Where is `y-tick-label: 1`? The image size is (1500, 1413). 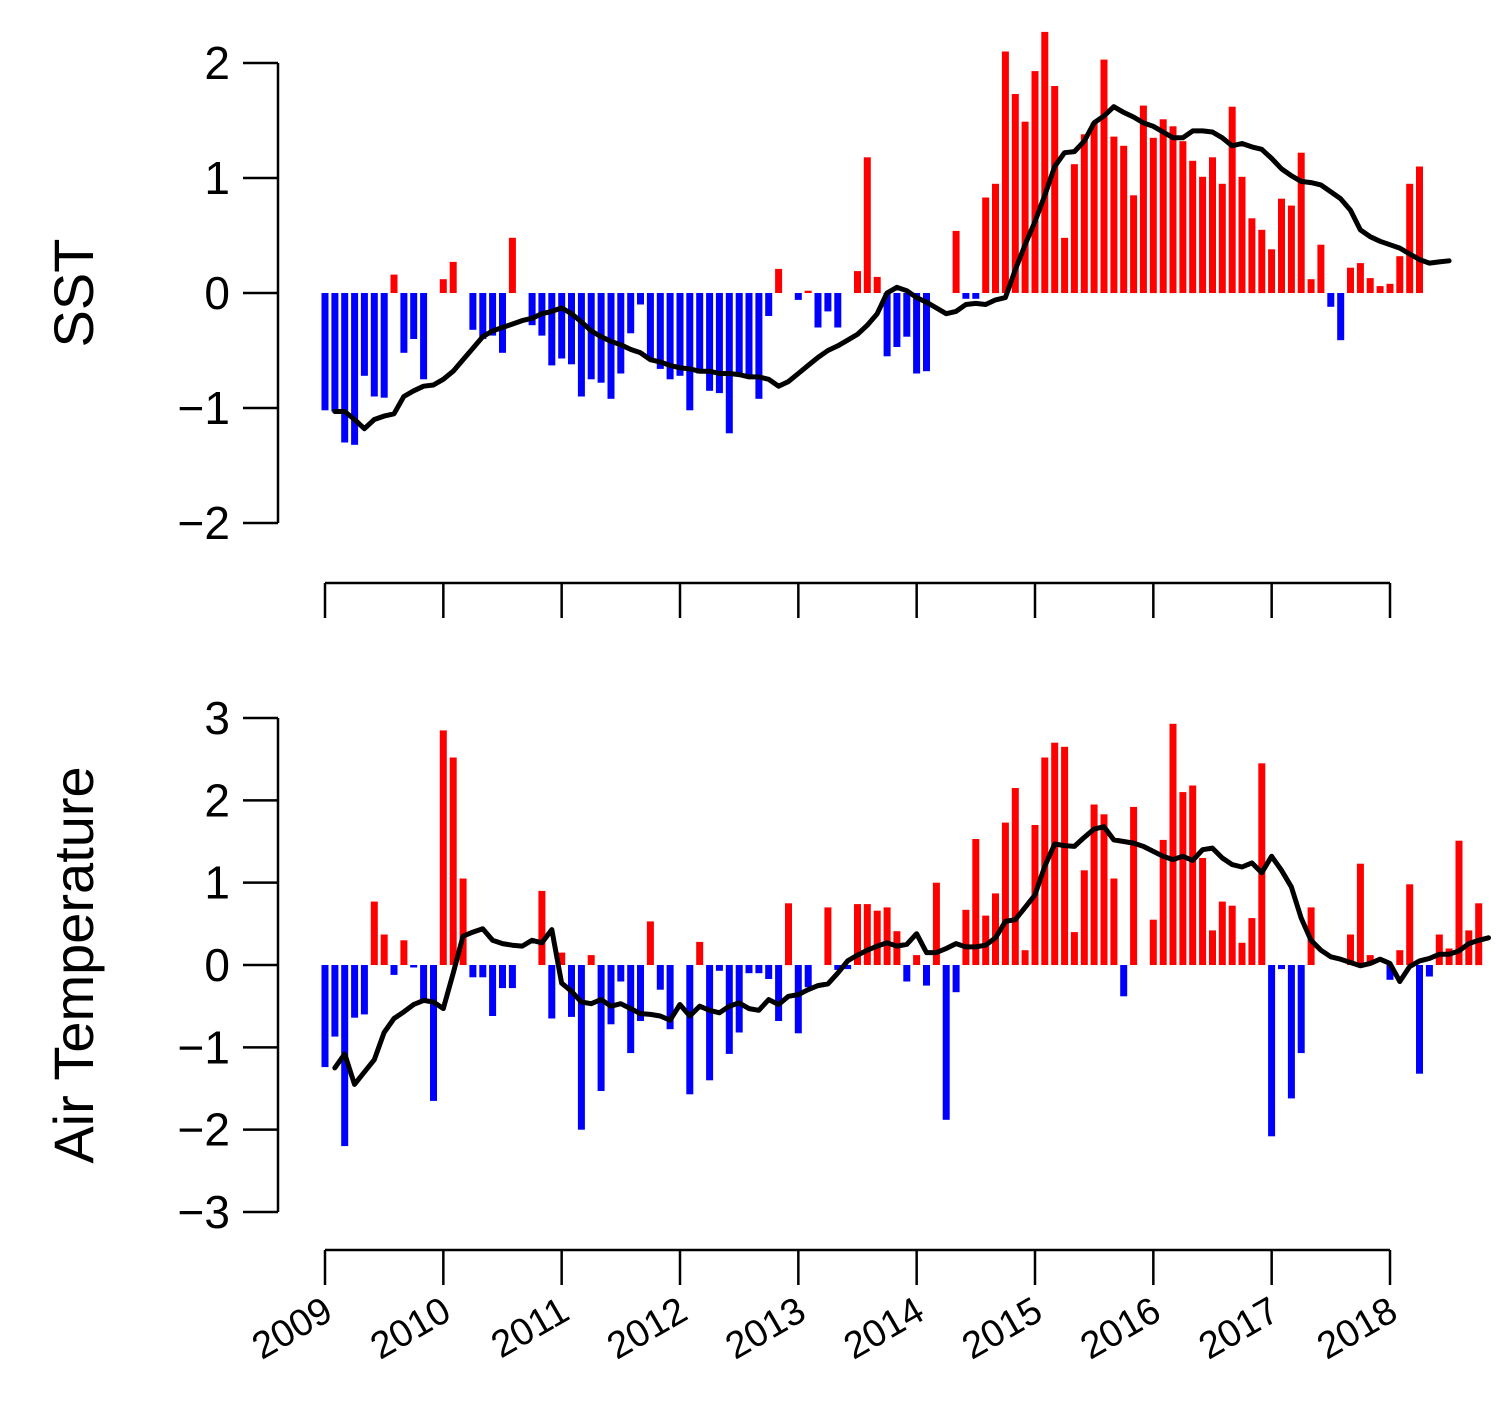
y-tick-label: 1 is located at coordinates (217, 883).